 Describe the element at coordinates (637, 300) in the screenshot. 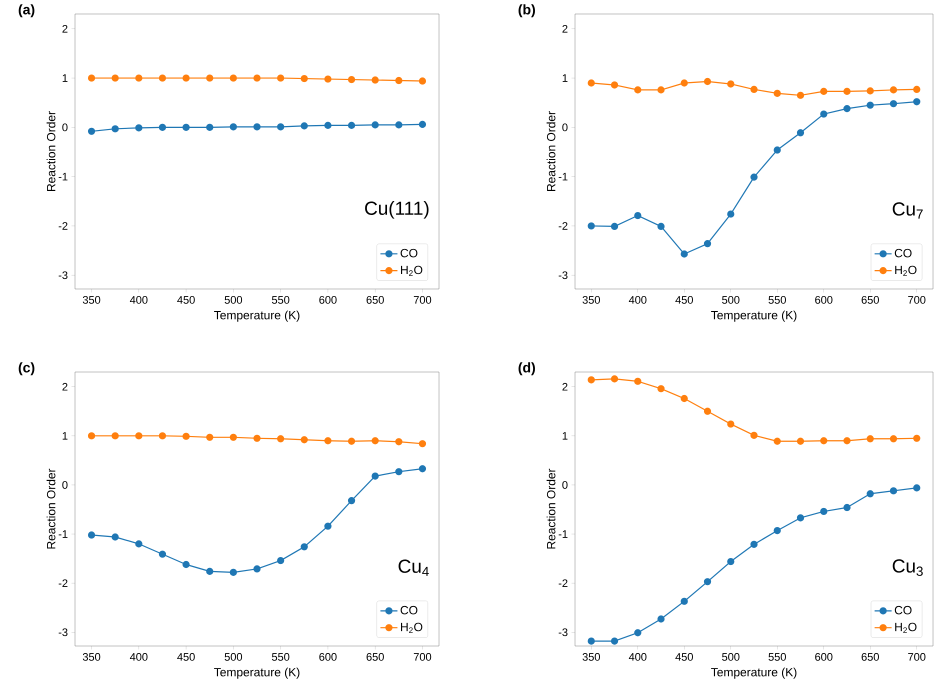

I see `x-tick-label: 400` at that location.